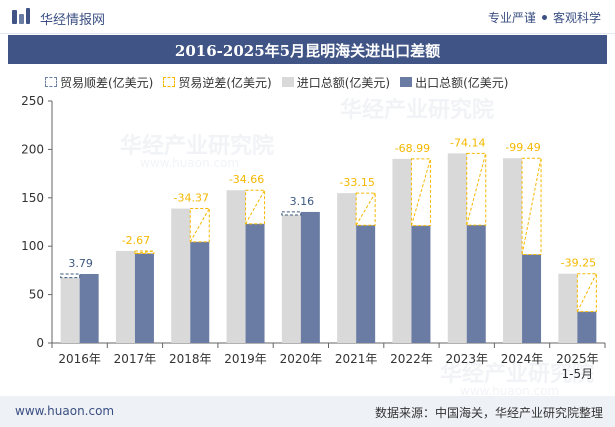  Describe the element at coordinates (411, 359) in the screenshot. I see `x-tick-label: 2022年` at that location.